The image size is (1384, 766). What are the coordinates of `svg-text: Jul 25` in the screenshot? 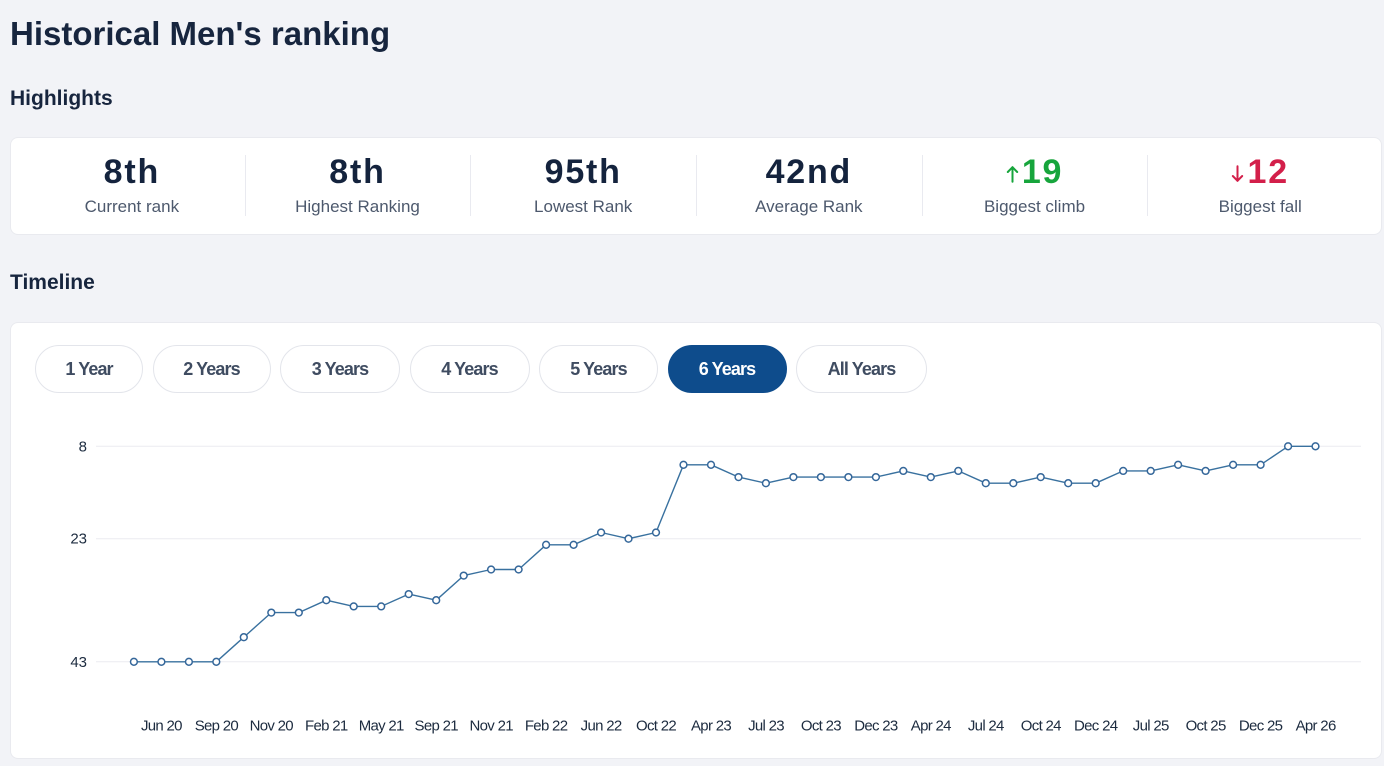 It's located at (1151, 726).